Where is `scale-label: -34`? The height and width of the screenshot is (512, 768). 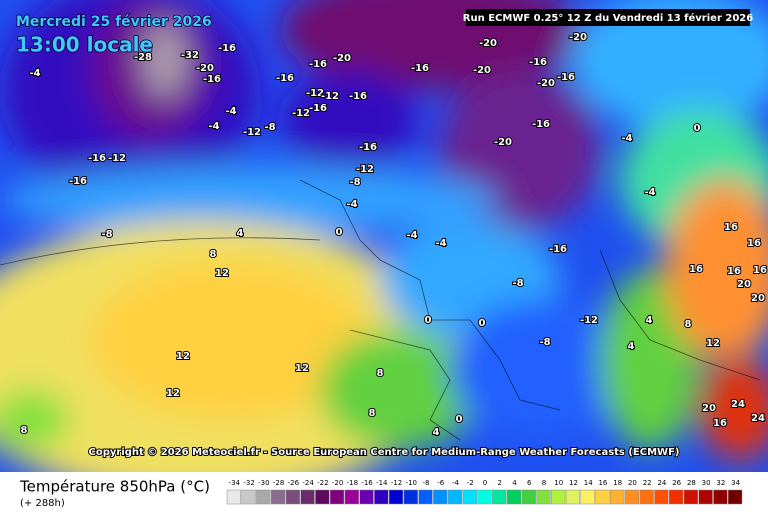 scale-label: -34 is located at coordinates (235, 483).